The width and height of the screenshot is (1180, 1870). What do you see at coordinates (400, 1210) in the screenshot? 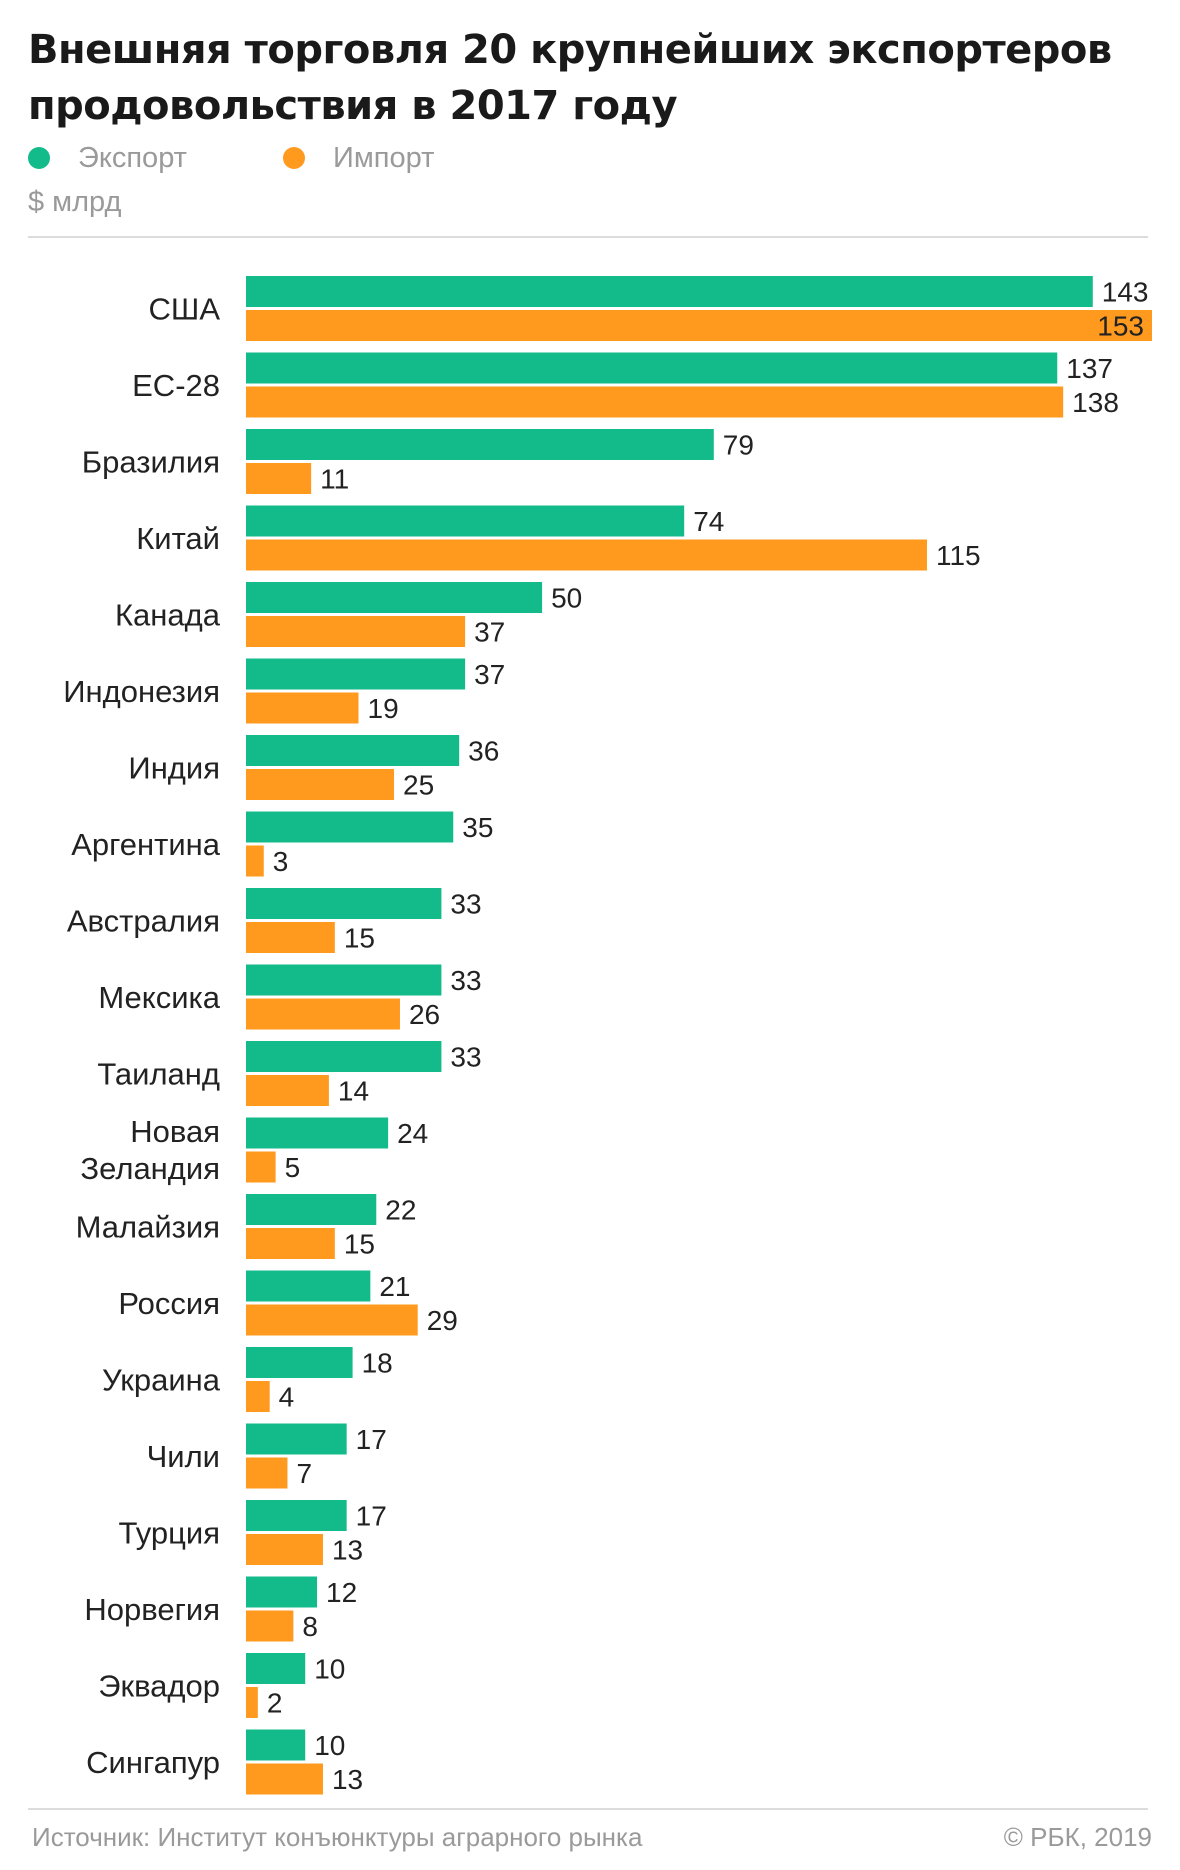
I see `export-value-label: 22` at bounding box center [400, 1210].